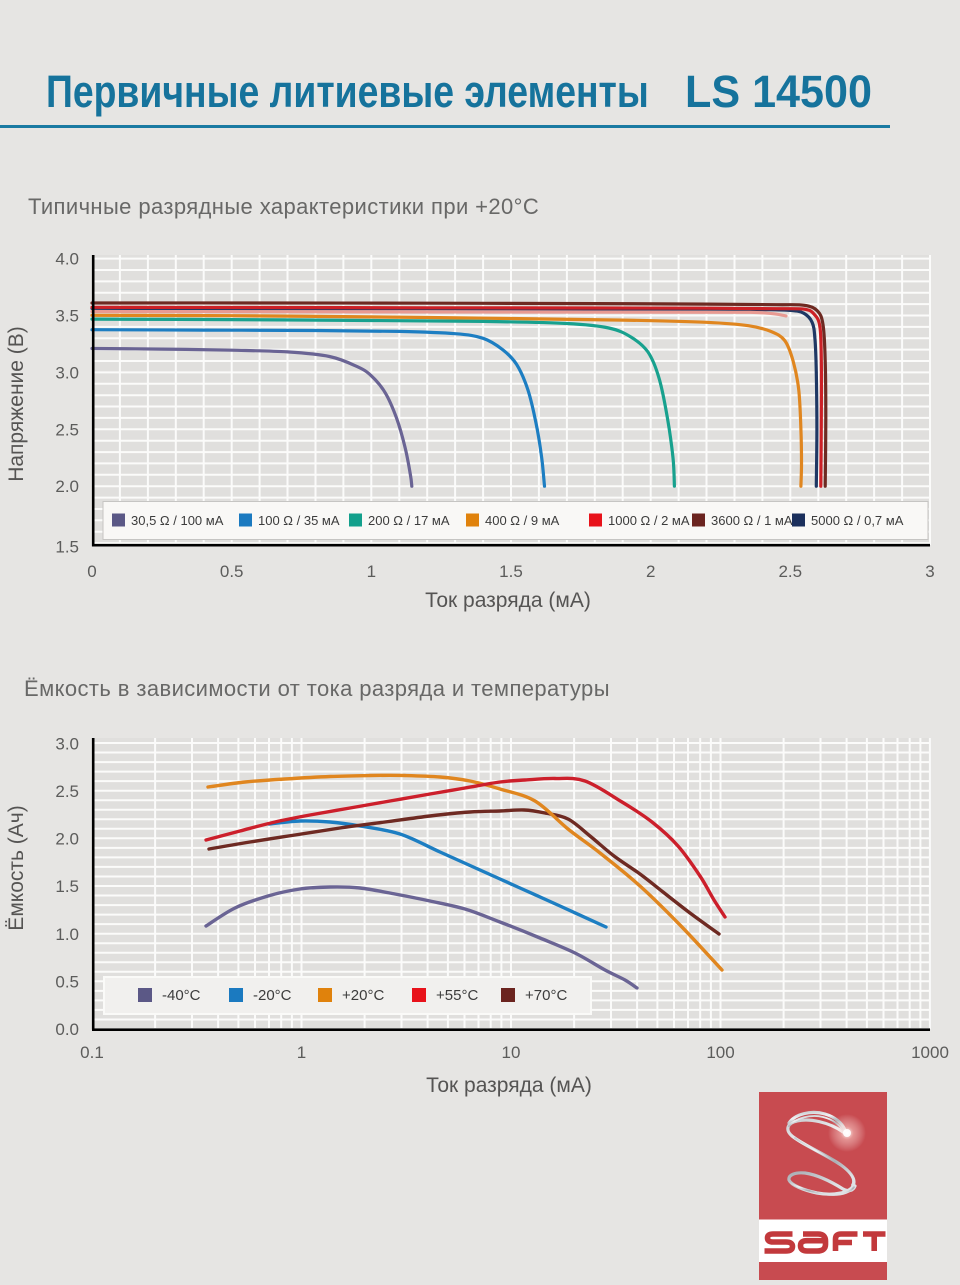 This screenshot has width=960, height=1285. I want to click on svg-text: Напряжение (В), so click(16, 404).